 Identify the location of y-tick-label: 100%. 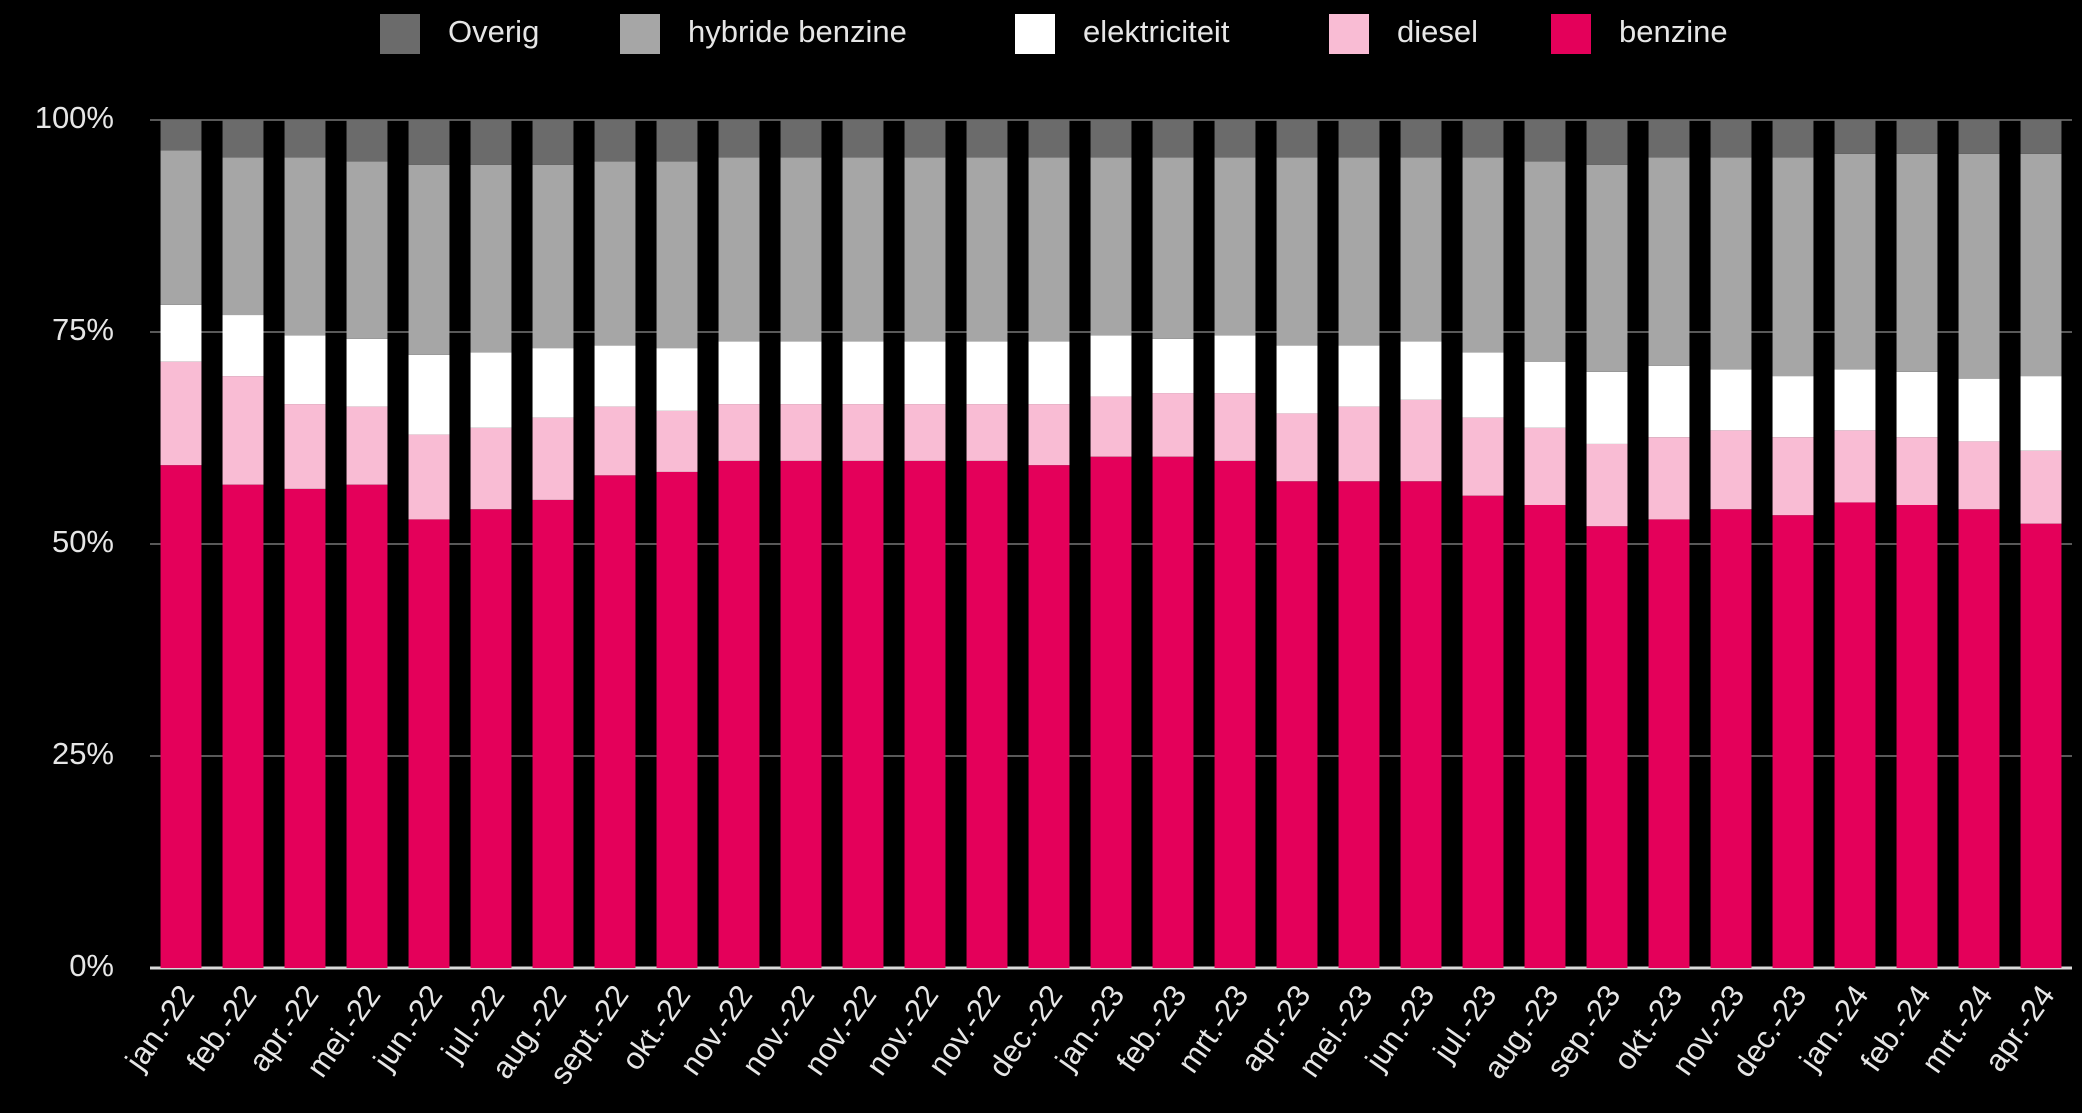
(74, 117).